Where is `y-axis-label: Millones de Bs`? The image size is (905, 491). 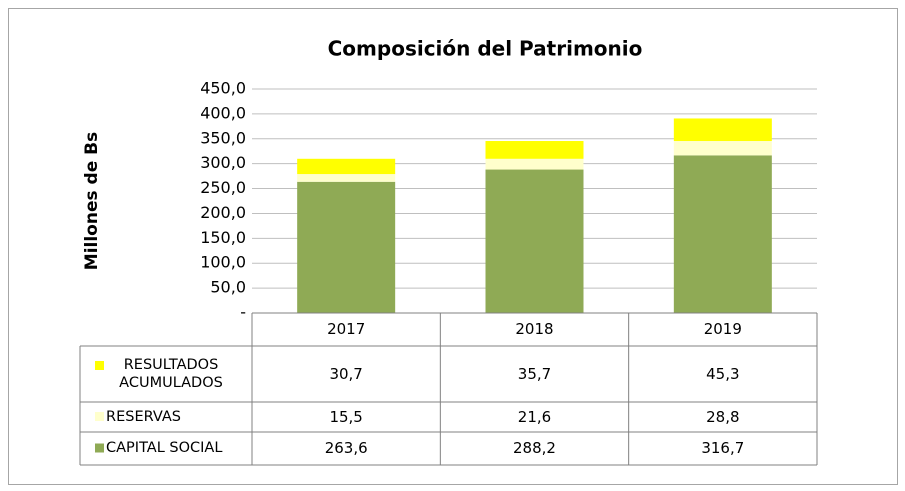
y-axis-label: Millones de Bs is located at coordinates (92, 201).